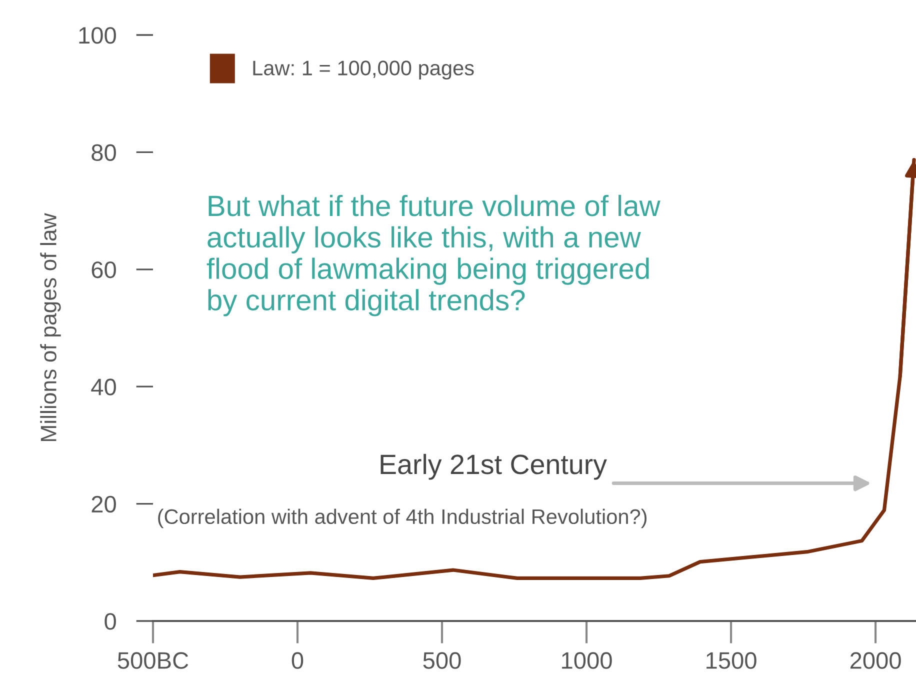 This screenshot has height=689, width=916. I want to click on x-tick-label: 2000, so click(875, 660).